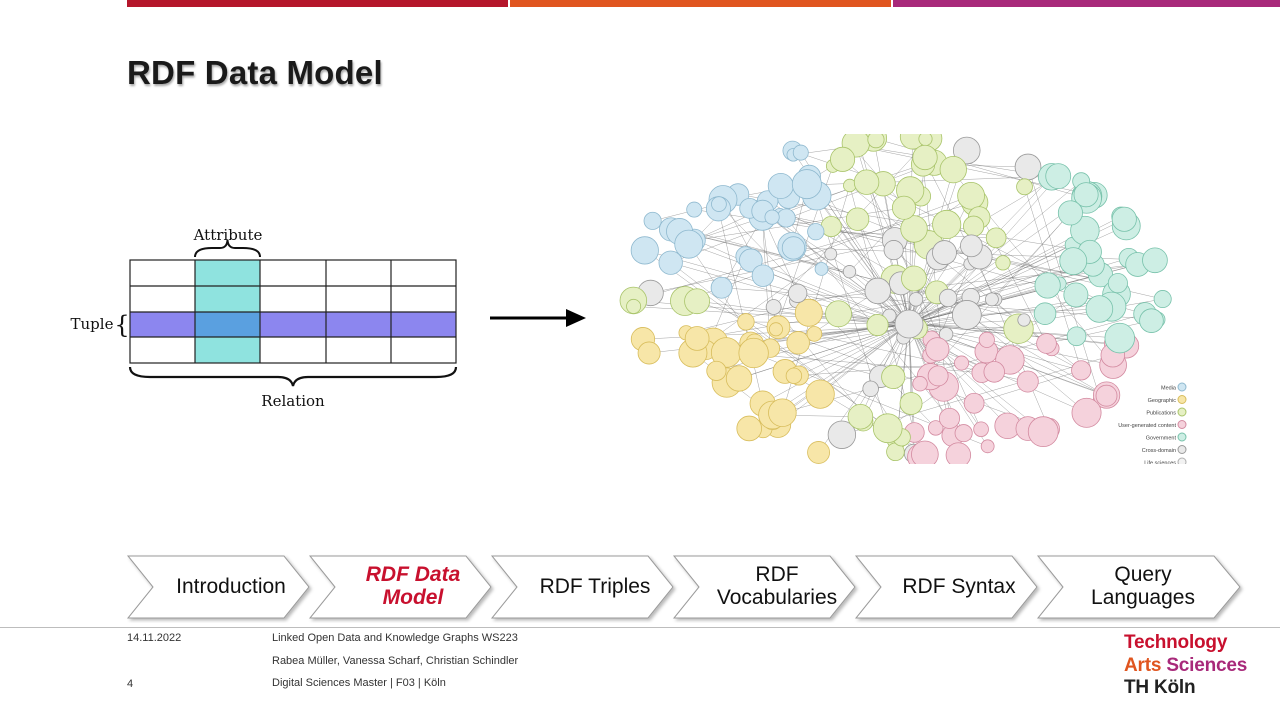 The image size is (1280, 720). I want to click on nav-chevron-introduction, so click(218, 587).